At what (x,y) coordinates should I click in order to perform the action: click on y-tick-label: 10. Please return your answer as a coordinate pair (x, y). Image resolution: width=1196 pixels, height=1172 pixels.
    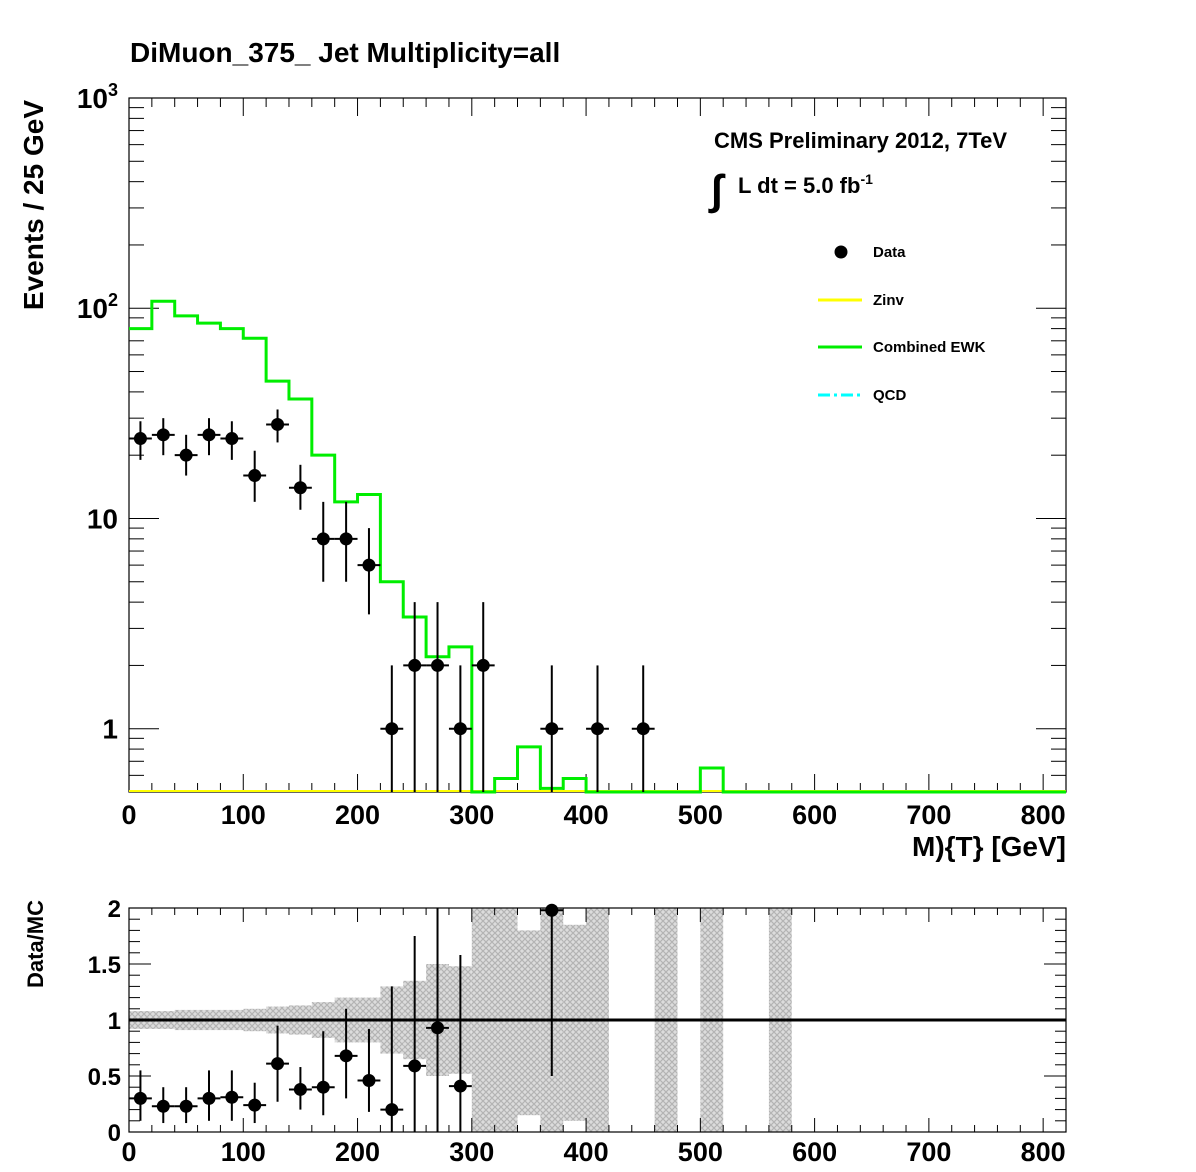
    Looking at the image, I should click on (102, 518).